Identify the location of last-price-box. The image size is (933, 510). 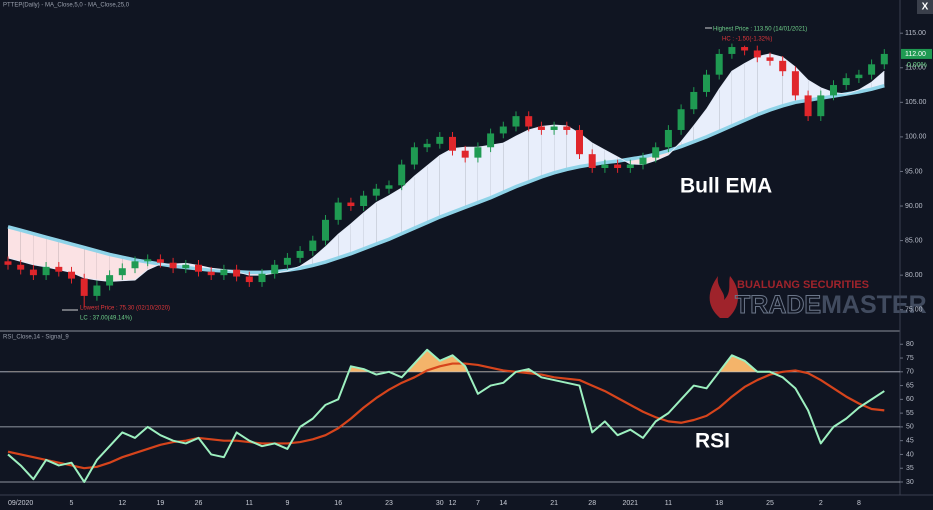
(916, 53).